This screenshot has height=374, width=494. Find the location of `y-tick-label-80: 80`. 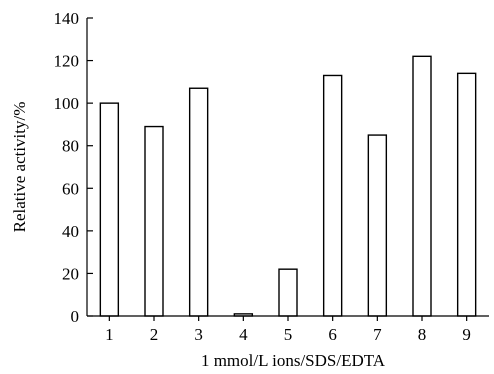

y-tick-label-80: 80 is located at coordinates (70, 146).